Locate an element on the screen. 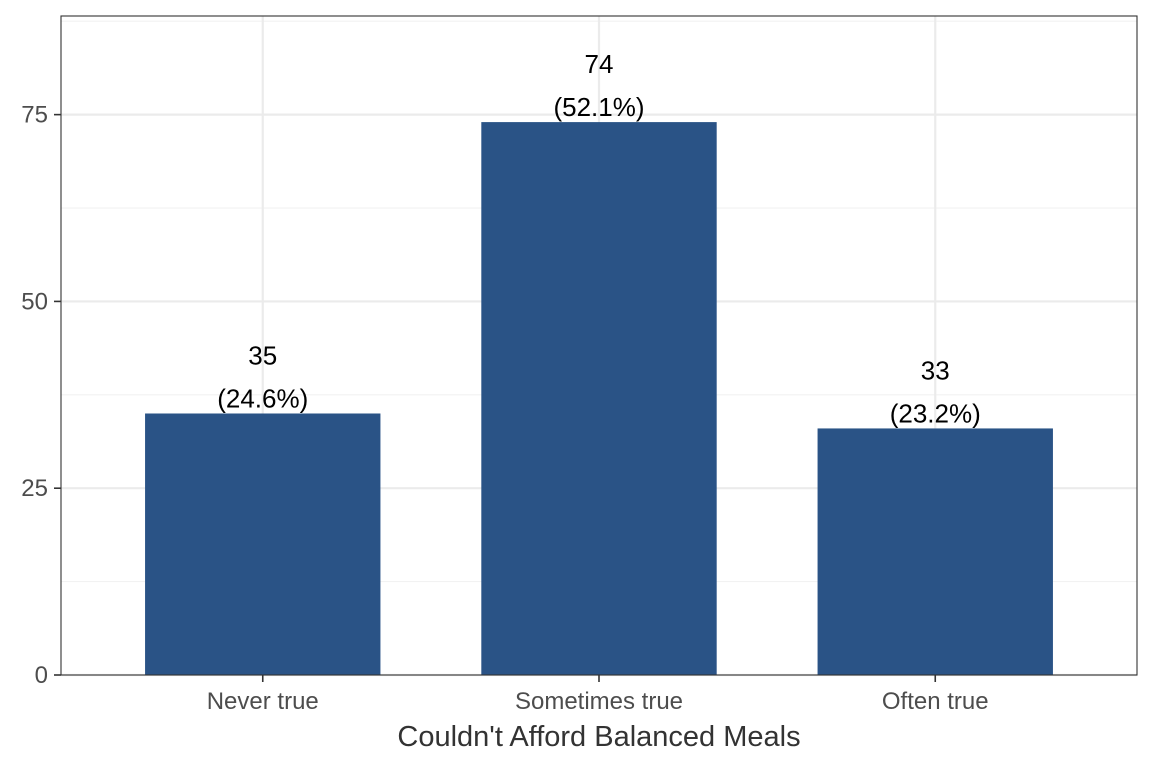 This screenshot has width=1152, height=768. bar-sometimes-true is located at coordinates (599, 398).